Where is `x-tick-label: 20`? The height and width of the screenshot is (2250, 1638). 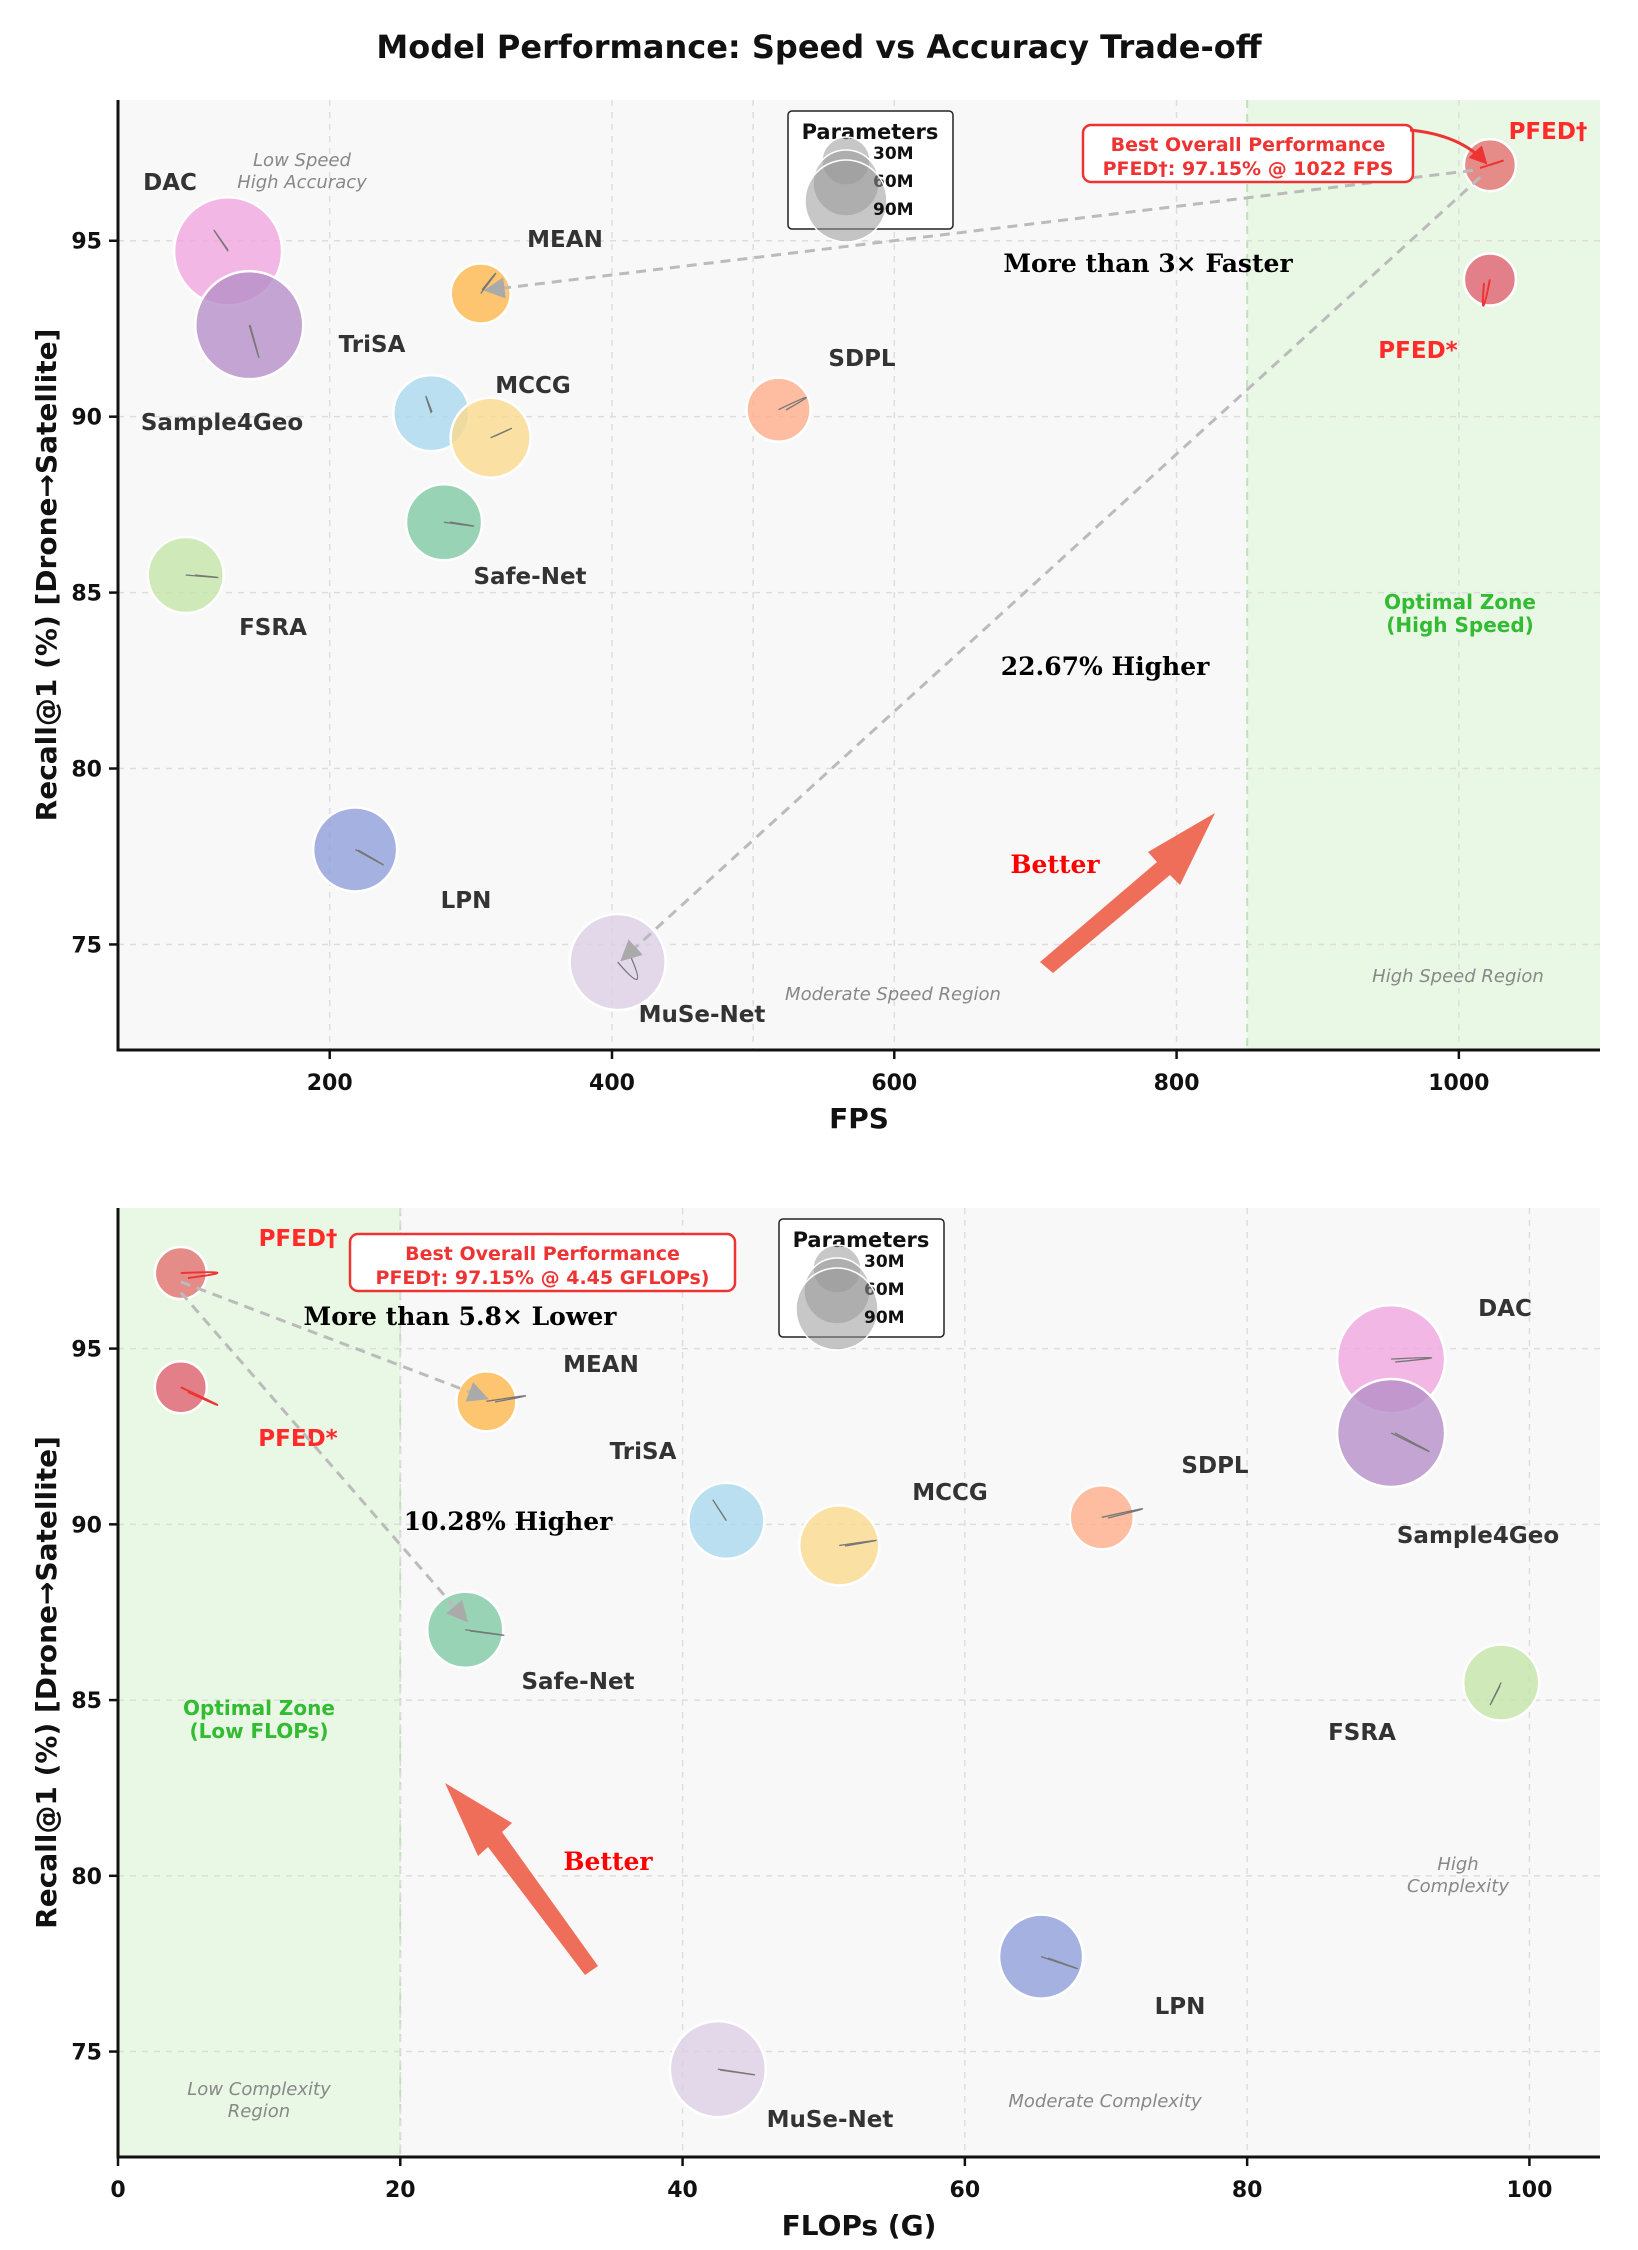
x-tick-label: 20 is located at coordinates (400, 2190).